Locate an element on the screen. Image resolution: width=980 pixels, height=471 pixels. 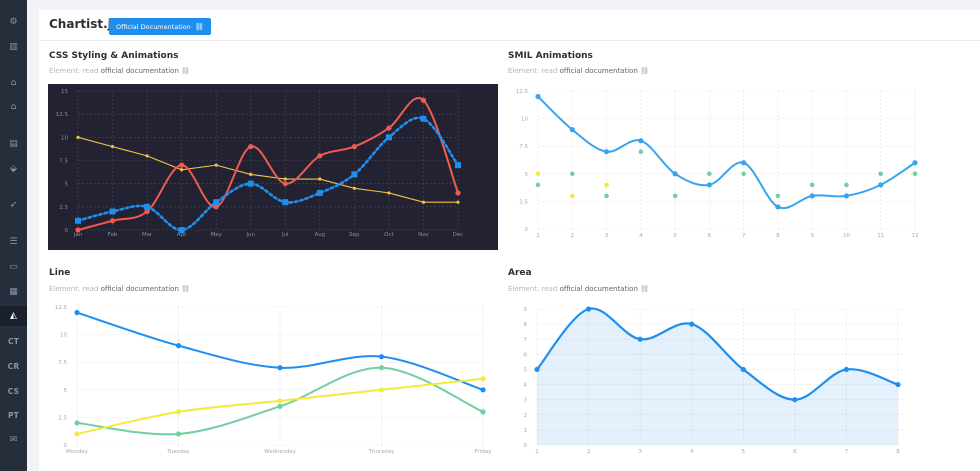
y-tick-label: 9 is located at coordinates (526, 310).